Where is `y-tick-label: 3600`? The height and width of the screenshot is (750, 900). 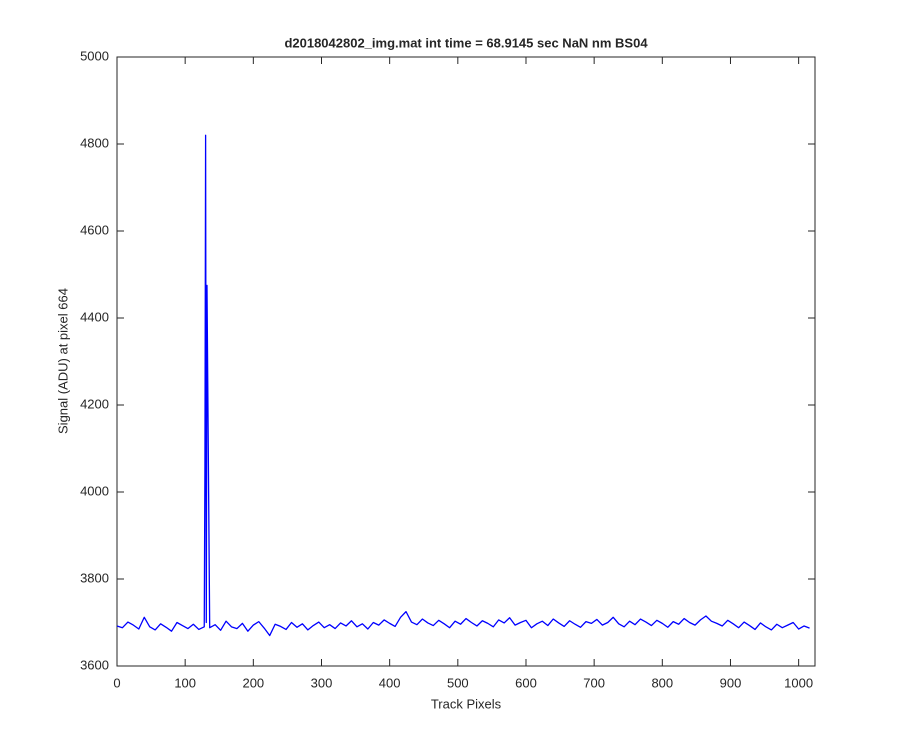
y-tick-label: 3600 is located at coordinates (94, 664).